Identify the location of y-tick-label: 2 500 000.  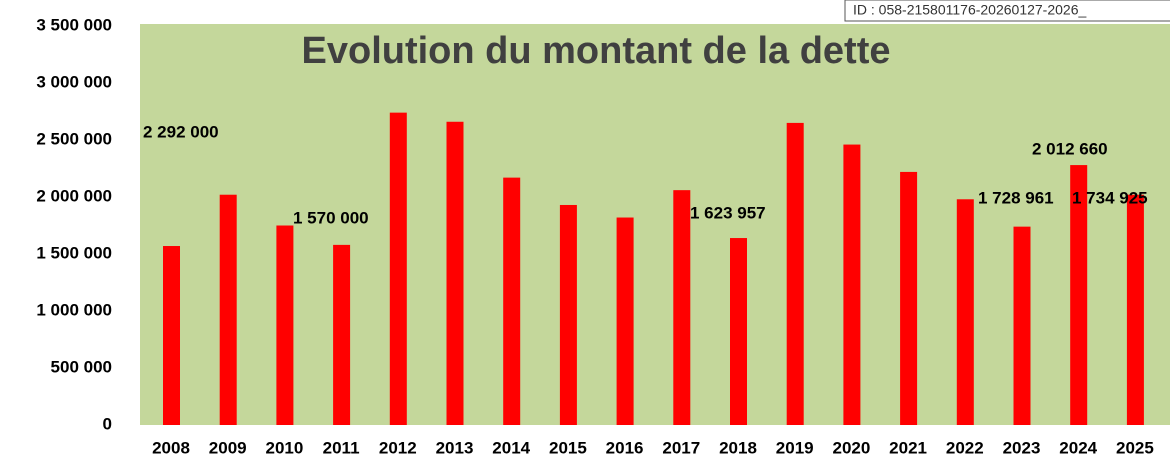
(74, 138).